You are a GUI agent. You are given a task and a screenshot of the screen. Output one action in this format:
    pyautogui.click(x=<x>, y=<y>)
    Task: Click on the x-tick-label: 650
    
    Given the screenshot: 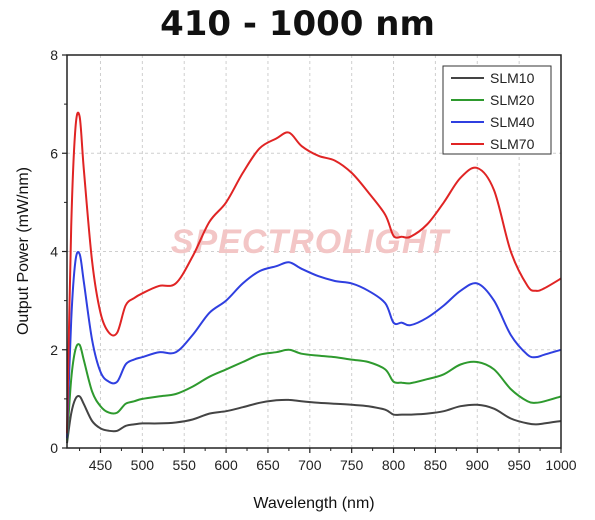 What is the action you would take?
    pyautogui.click(x=268, y=465)
    